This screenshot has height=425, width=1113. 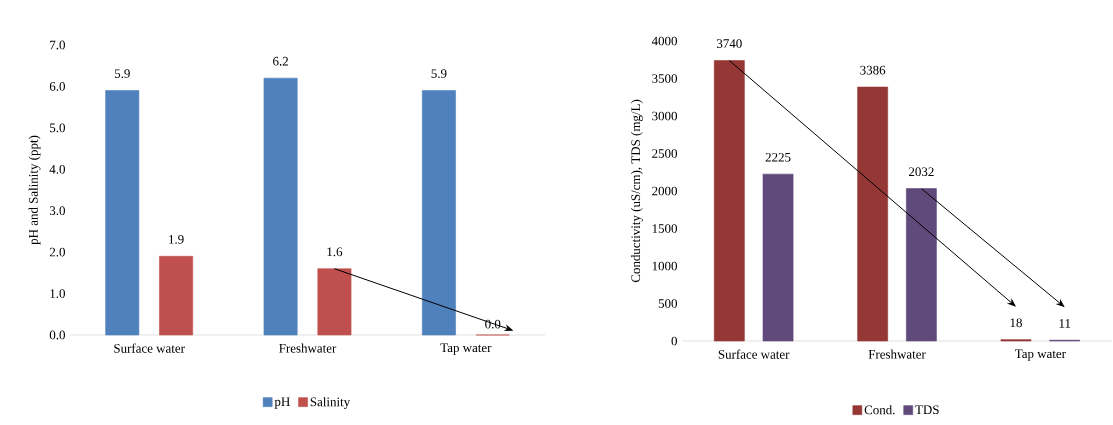 I want to click on y-tick-label: 2000, so click(x=665, y=191).